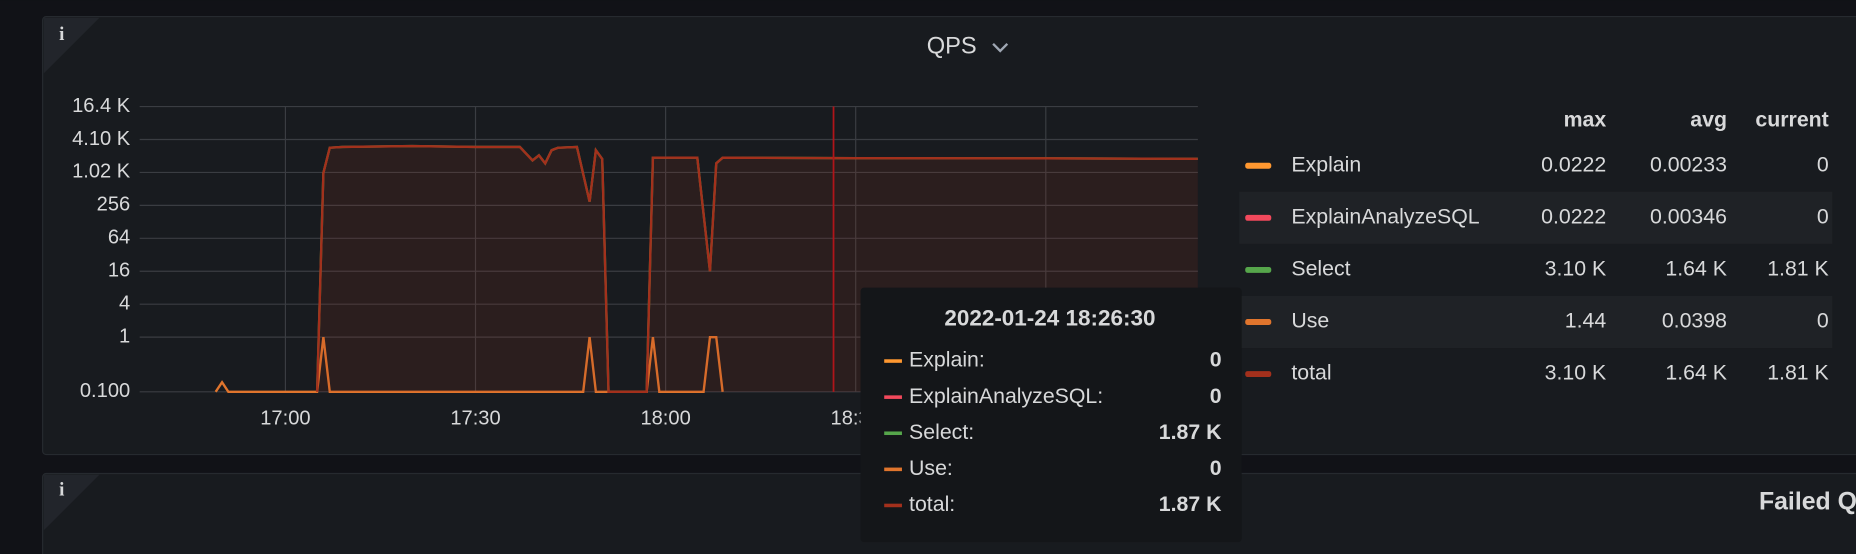 The width and height of the screenshot is (1856, 554). I want to click on tooltip-box, so click(1051, 415).